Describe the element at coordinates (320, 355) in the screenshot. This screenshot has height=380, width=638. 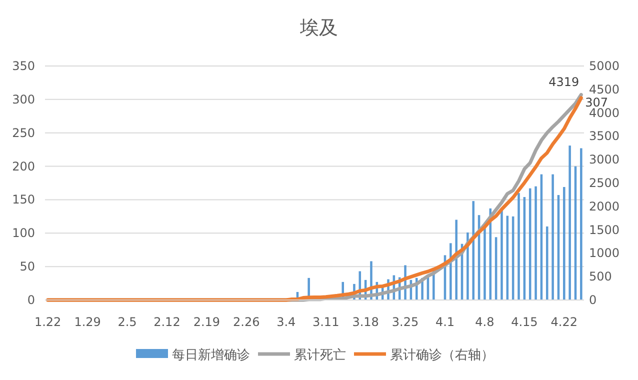
I see `legend-label: 累计死亡` at that location.